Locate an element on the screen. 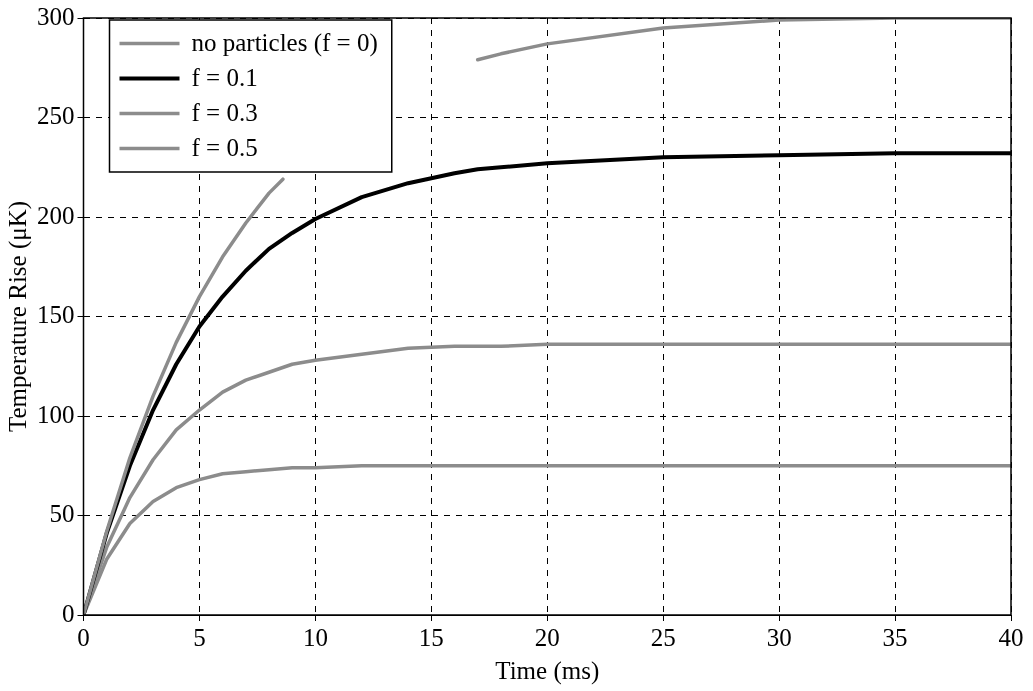 This screenshot has width=1033, height=691. x-axis-title: Time (ms) is located at coordinates (547, 670).